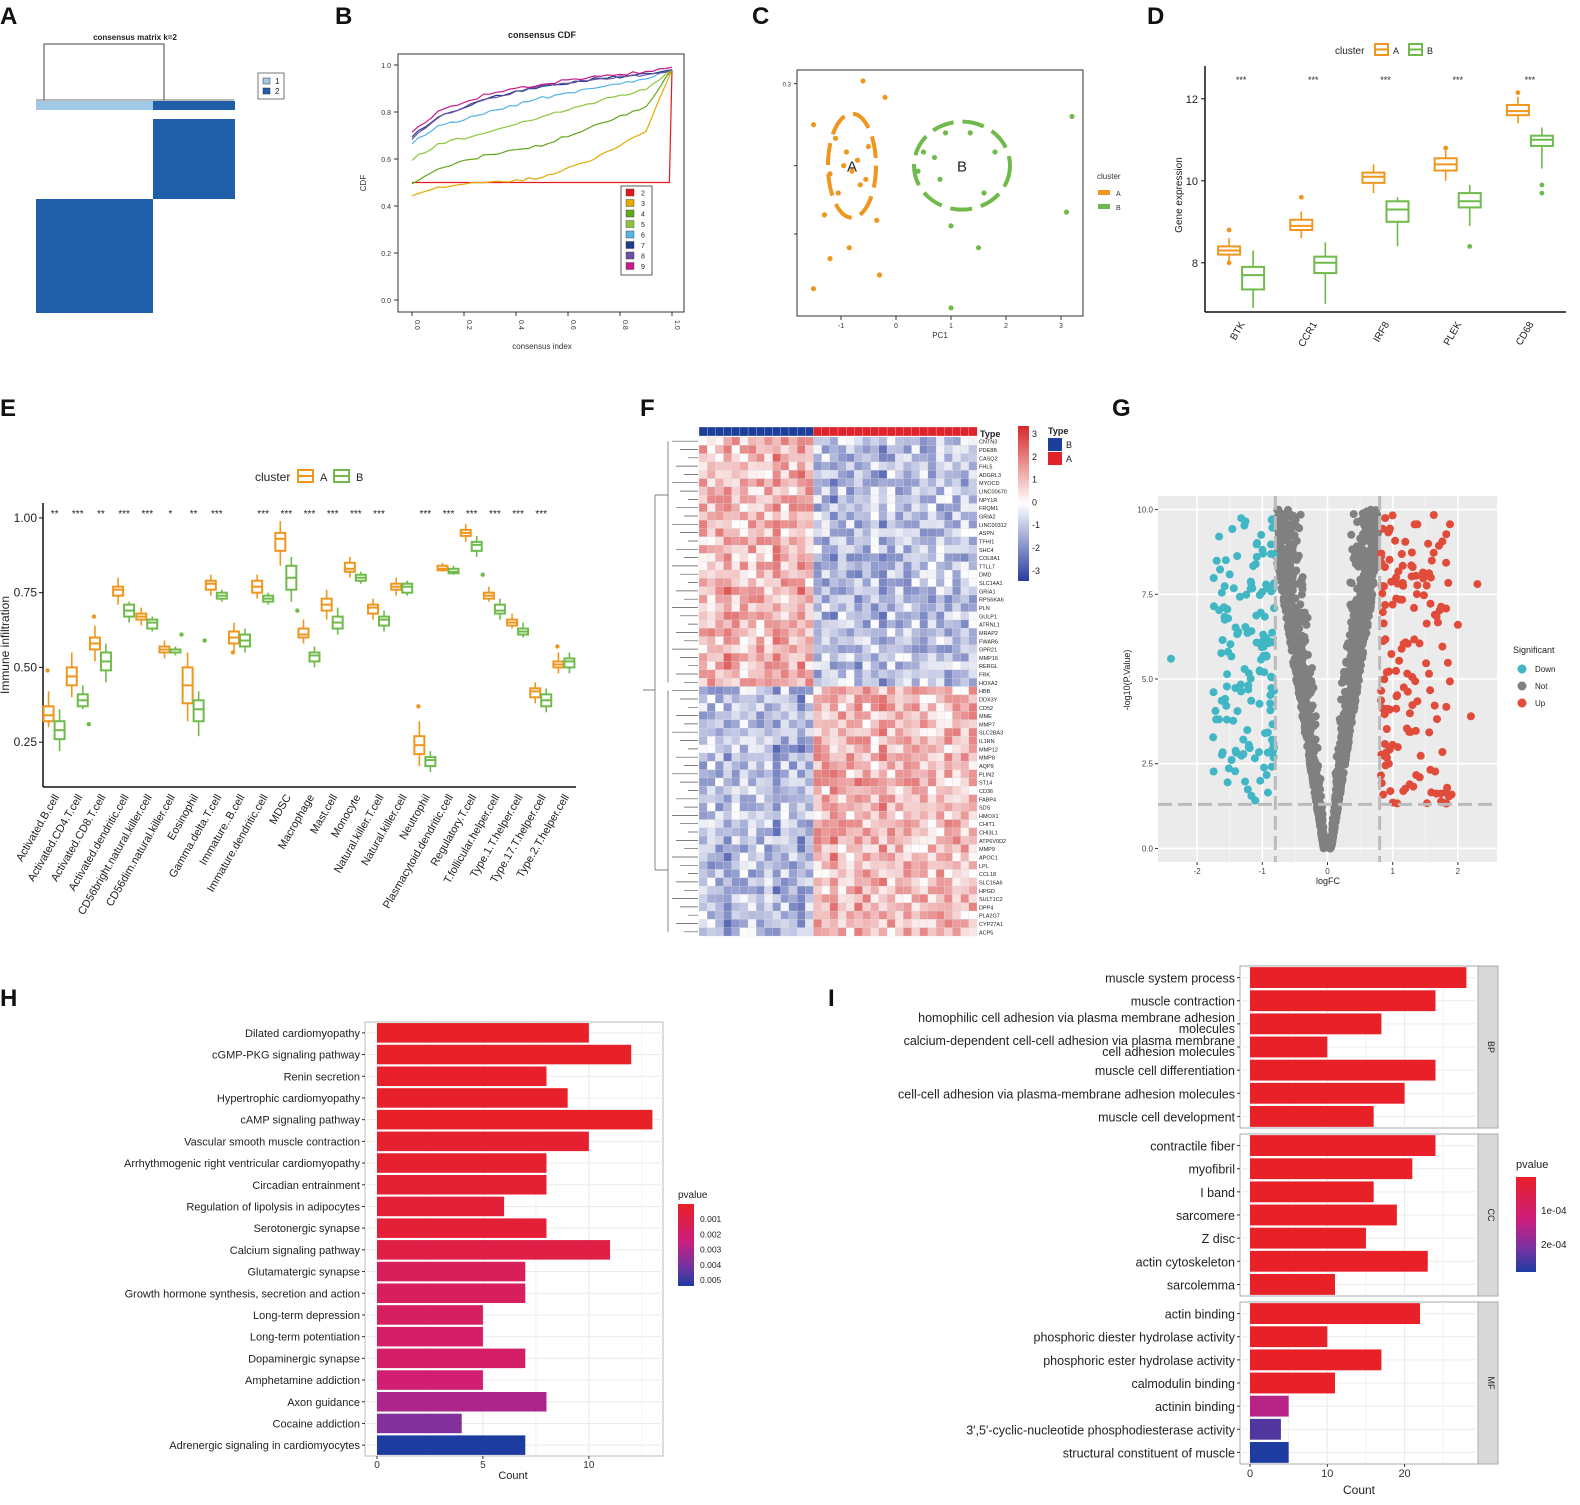 The image size is (1580, 1505). What do you see at coordinates (363, 183) in the screenshot?
I see `panel-b-ylabel: CDF` at bounding box center [363, 183].